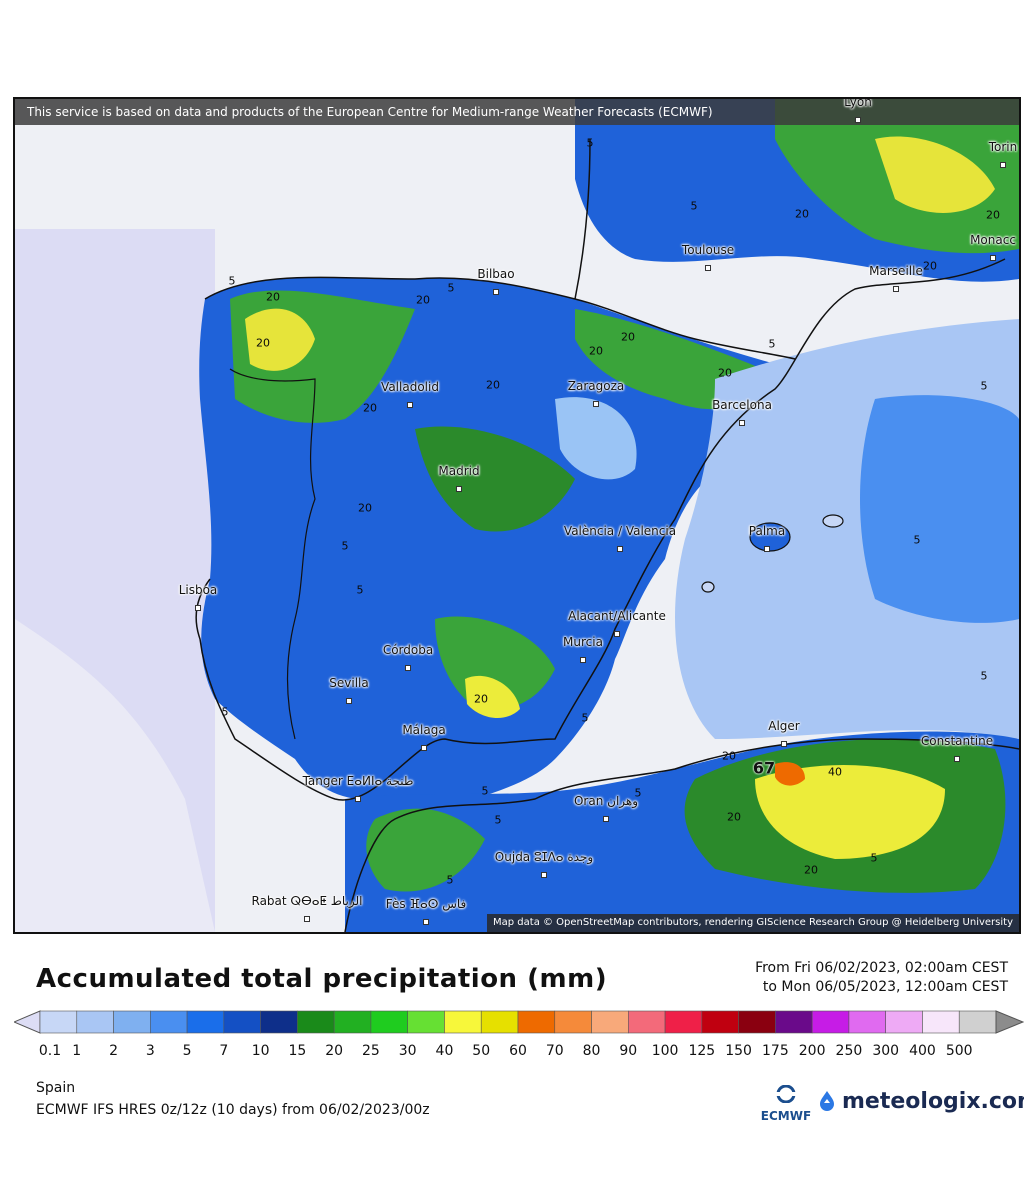  I want to click on colorbar-tick-label: 125, so click(702, 1051).